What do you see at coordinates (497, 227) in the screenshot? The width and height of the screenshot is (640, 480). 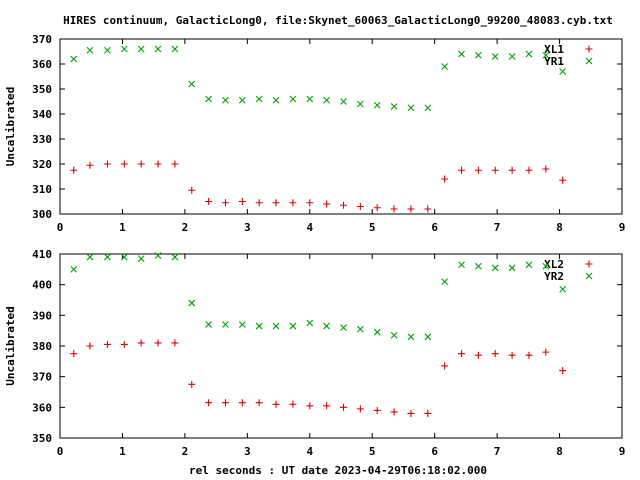 I see `x-tick-label: 7` at bounding box center [497, 227].